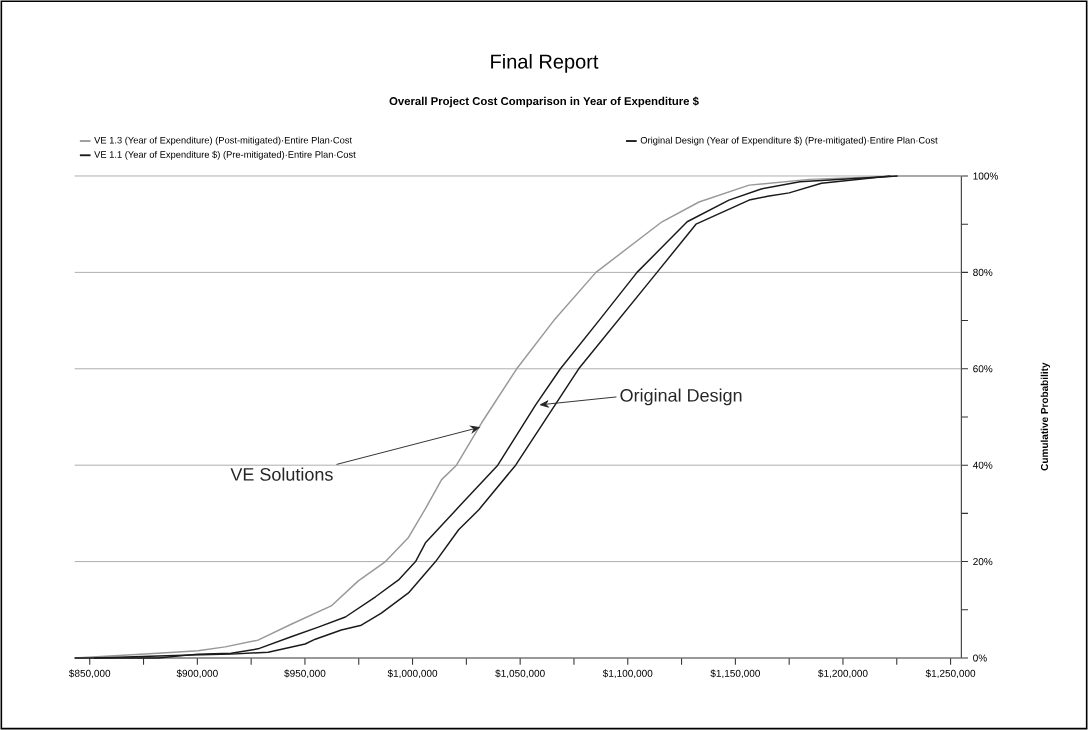 This screenshot has height=730, width=1088. Describe the element at coordinates (89, 674) in the screenshot. I see `x-tick-label: $850,000` at that location.